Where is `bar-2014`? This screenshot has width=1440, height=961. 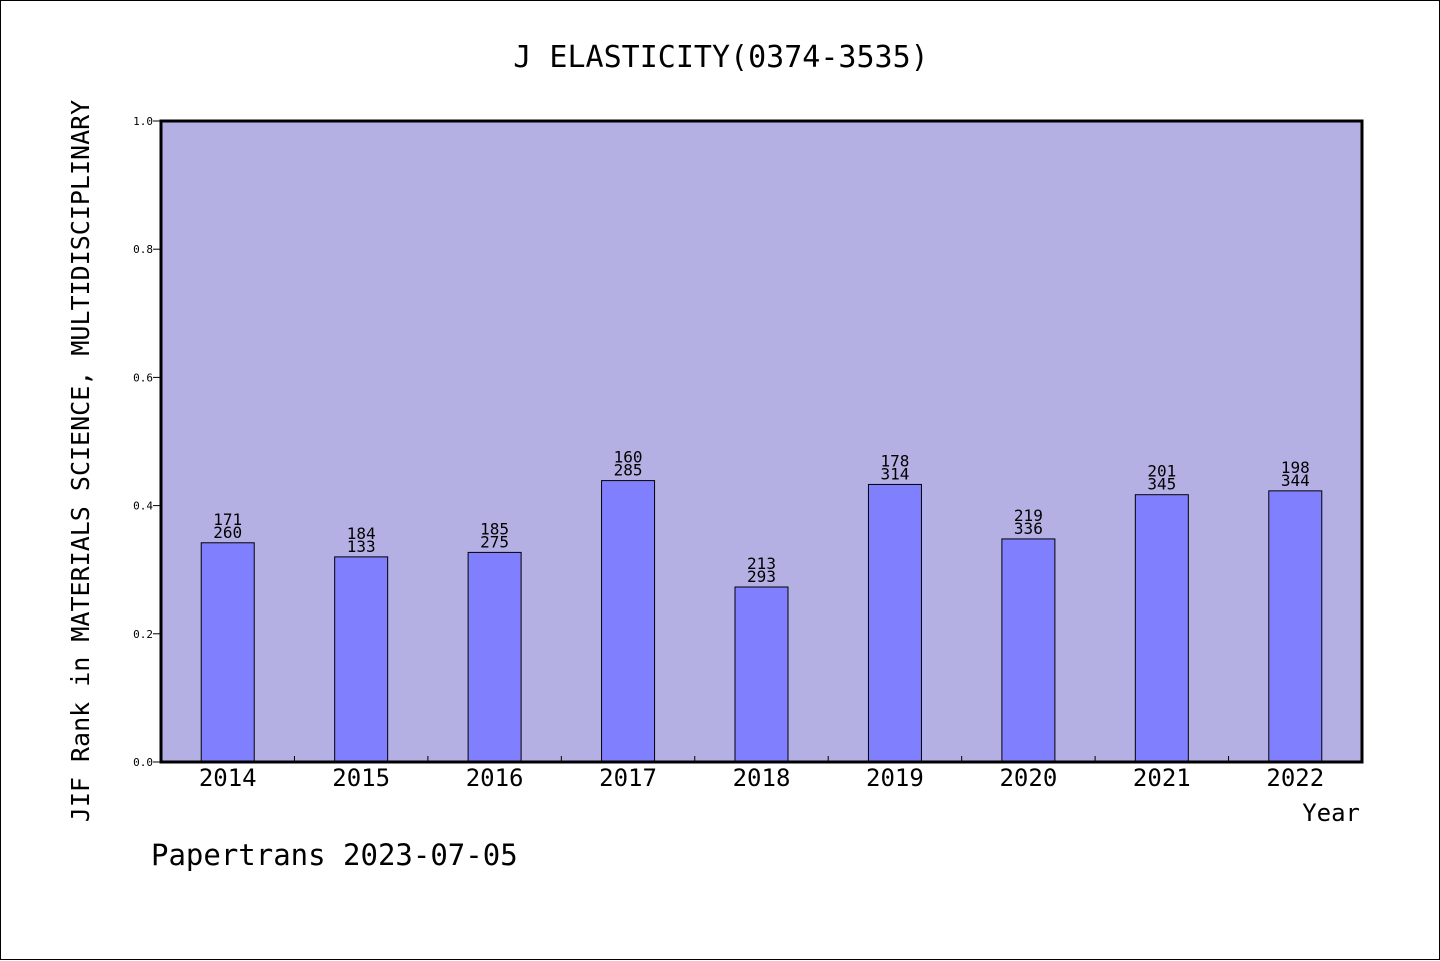 bar-2014 is located at coordinates (227, 652).